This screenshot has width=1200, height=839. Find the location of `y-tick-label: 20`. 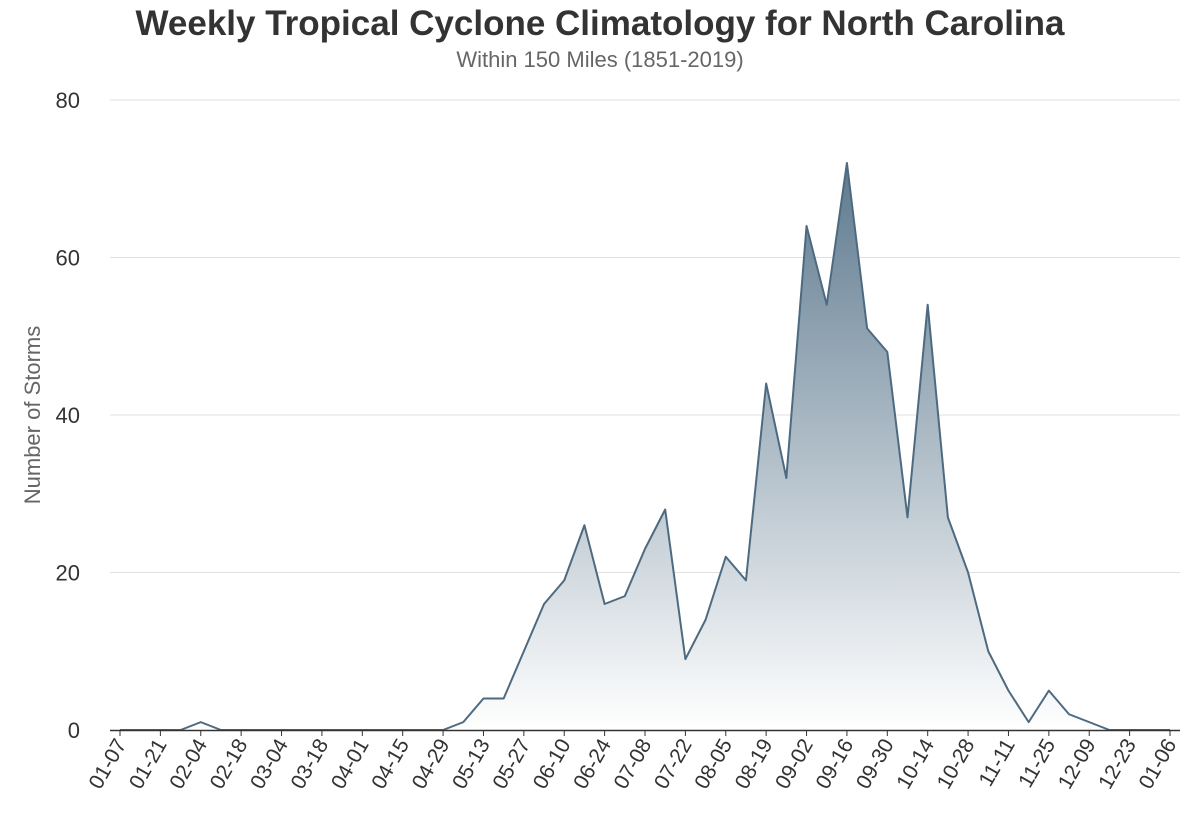

y-tick-label: 20 is located at coordinates (68, 573).